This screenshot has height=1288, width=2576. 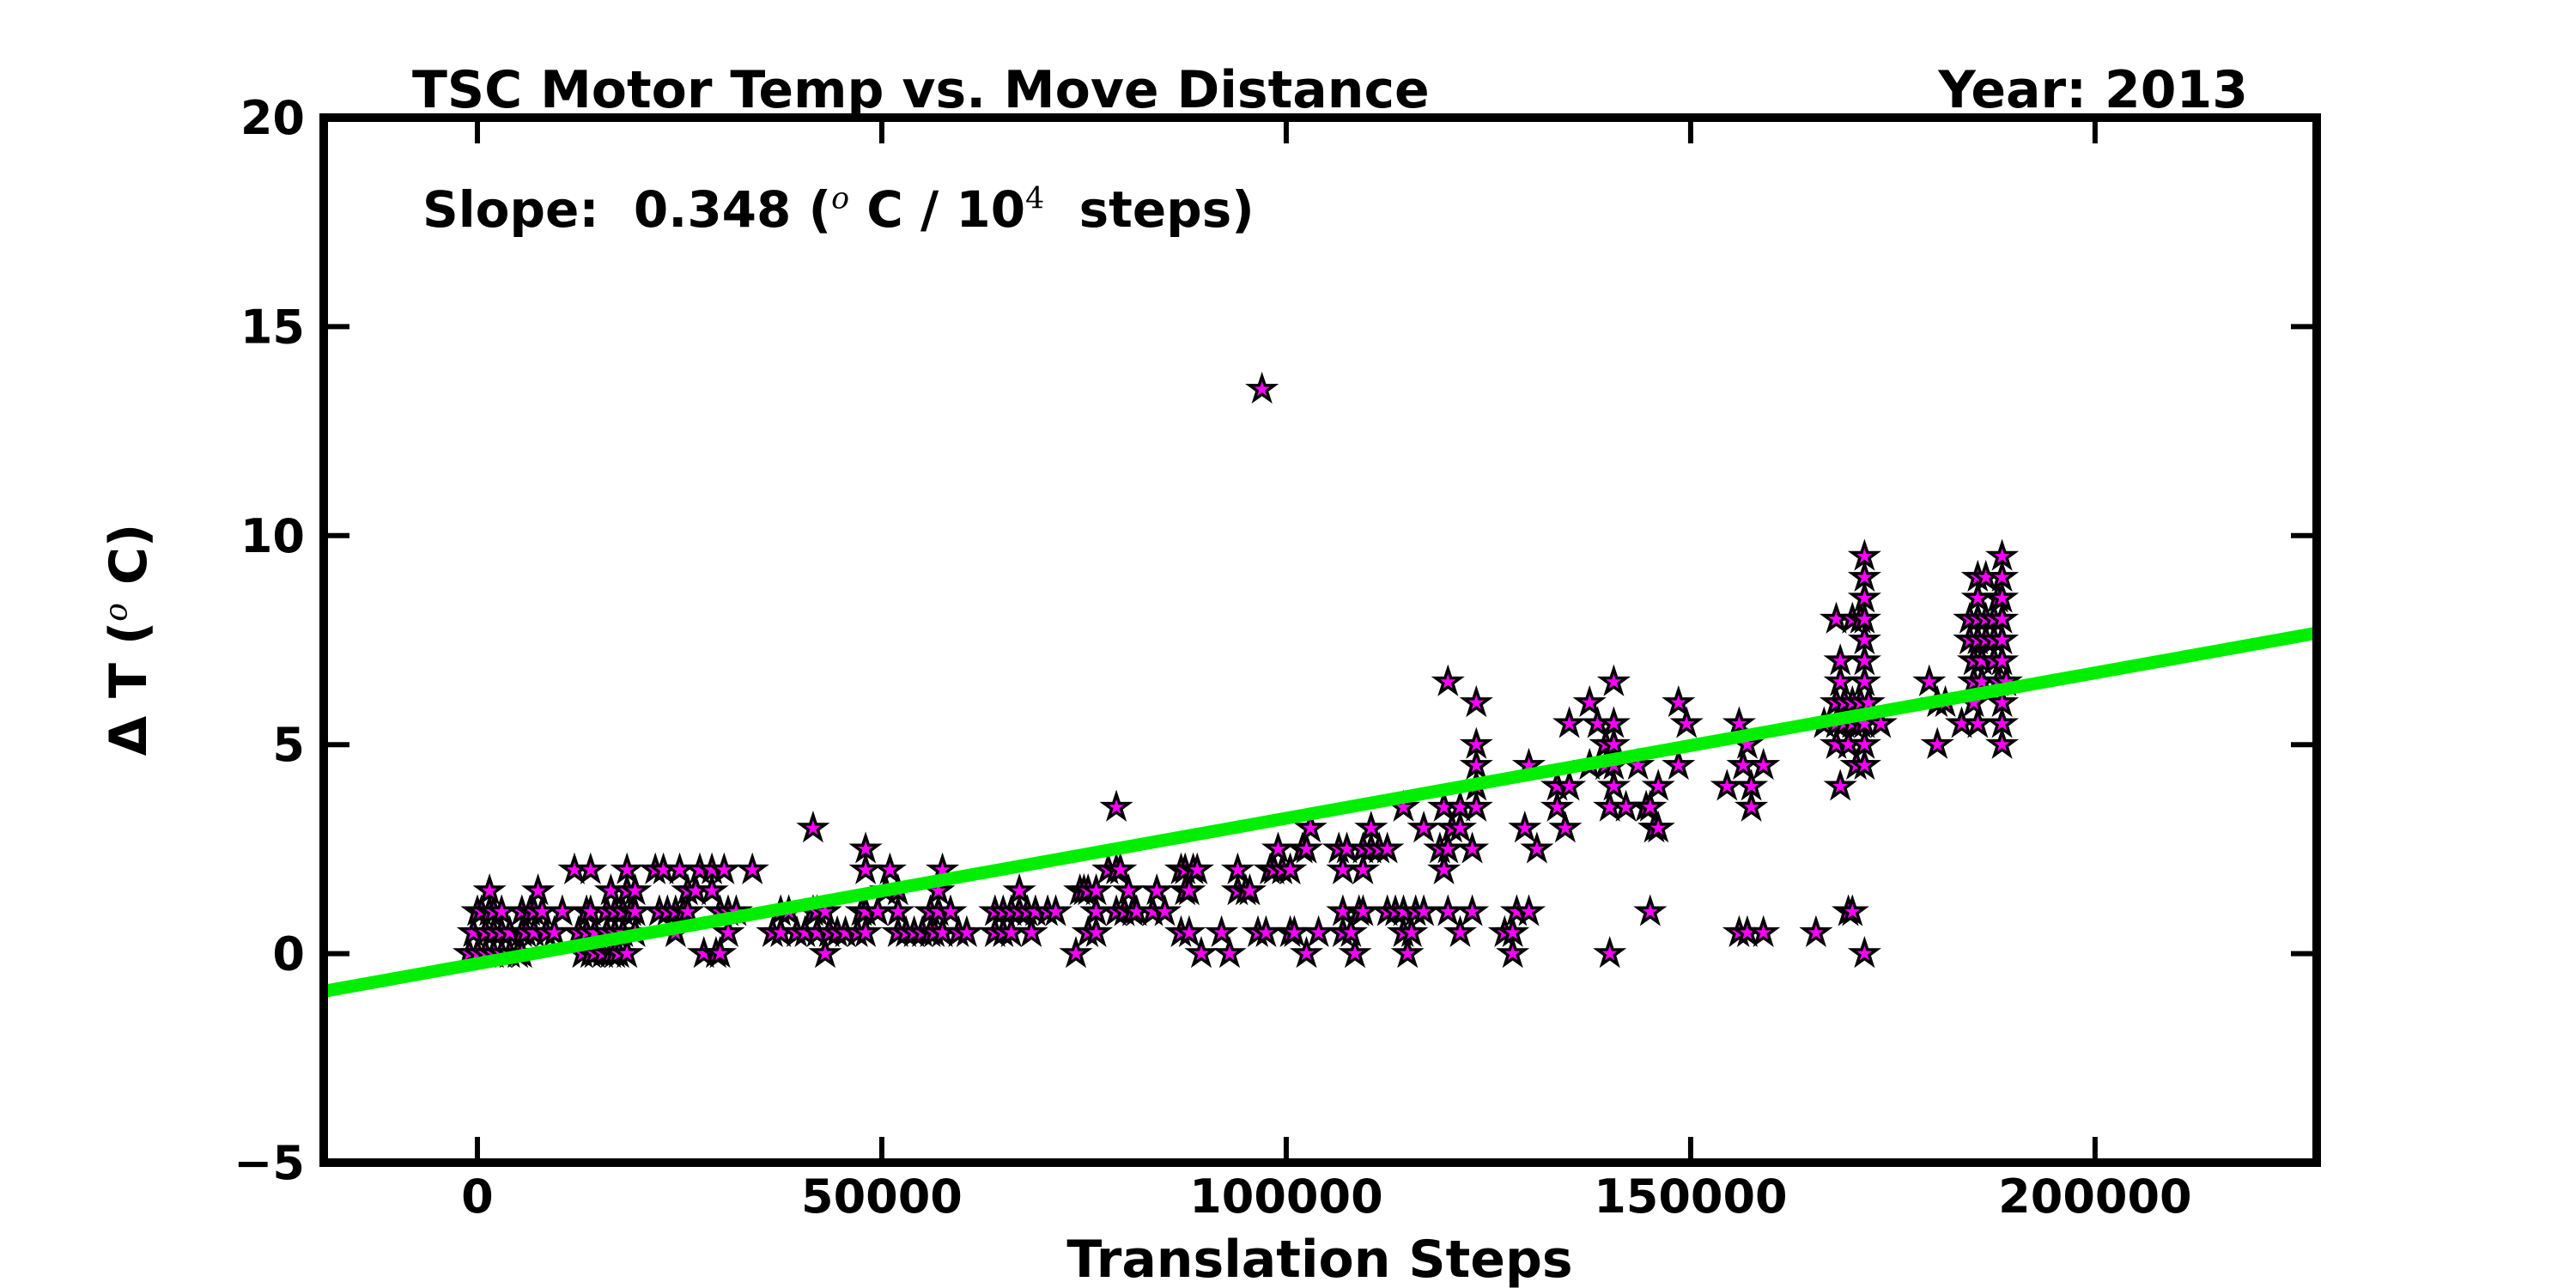 What do you see at coordinates (2093, 90) in the screenshot?
I see `year-label: Year: 2013` at bounding box center [2093, 90].